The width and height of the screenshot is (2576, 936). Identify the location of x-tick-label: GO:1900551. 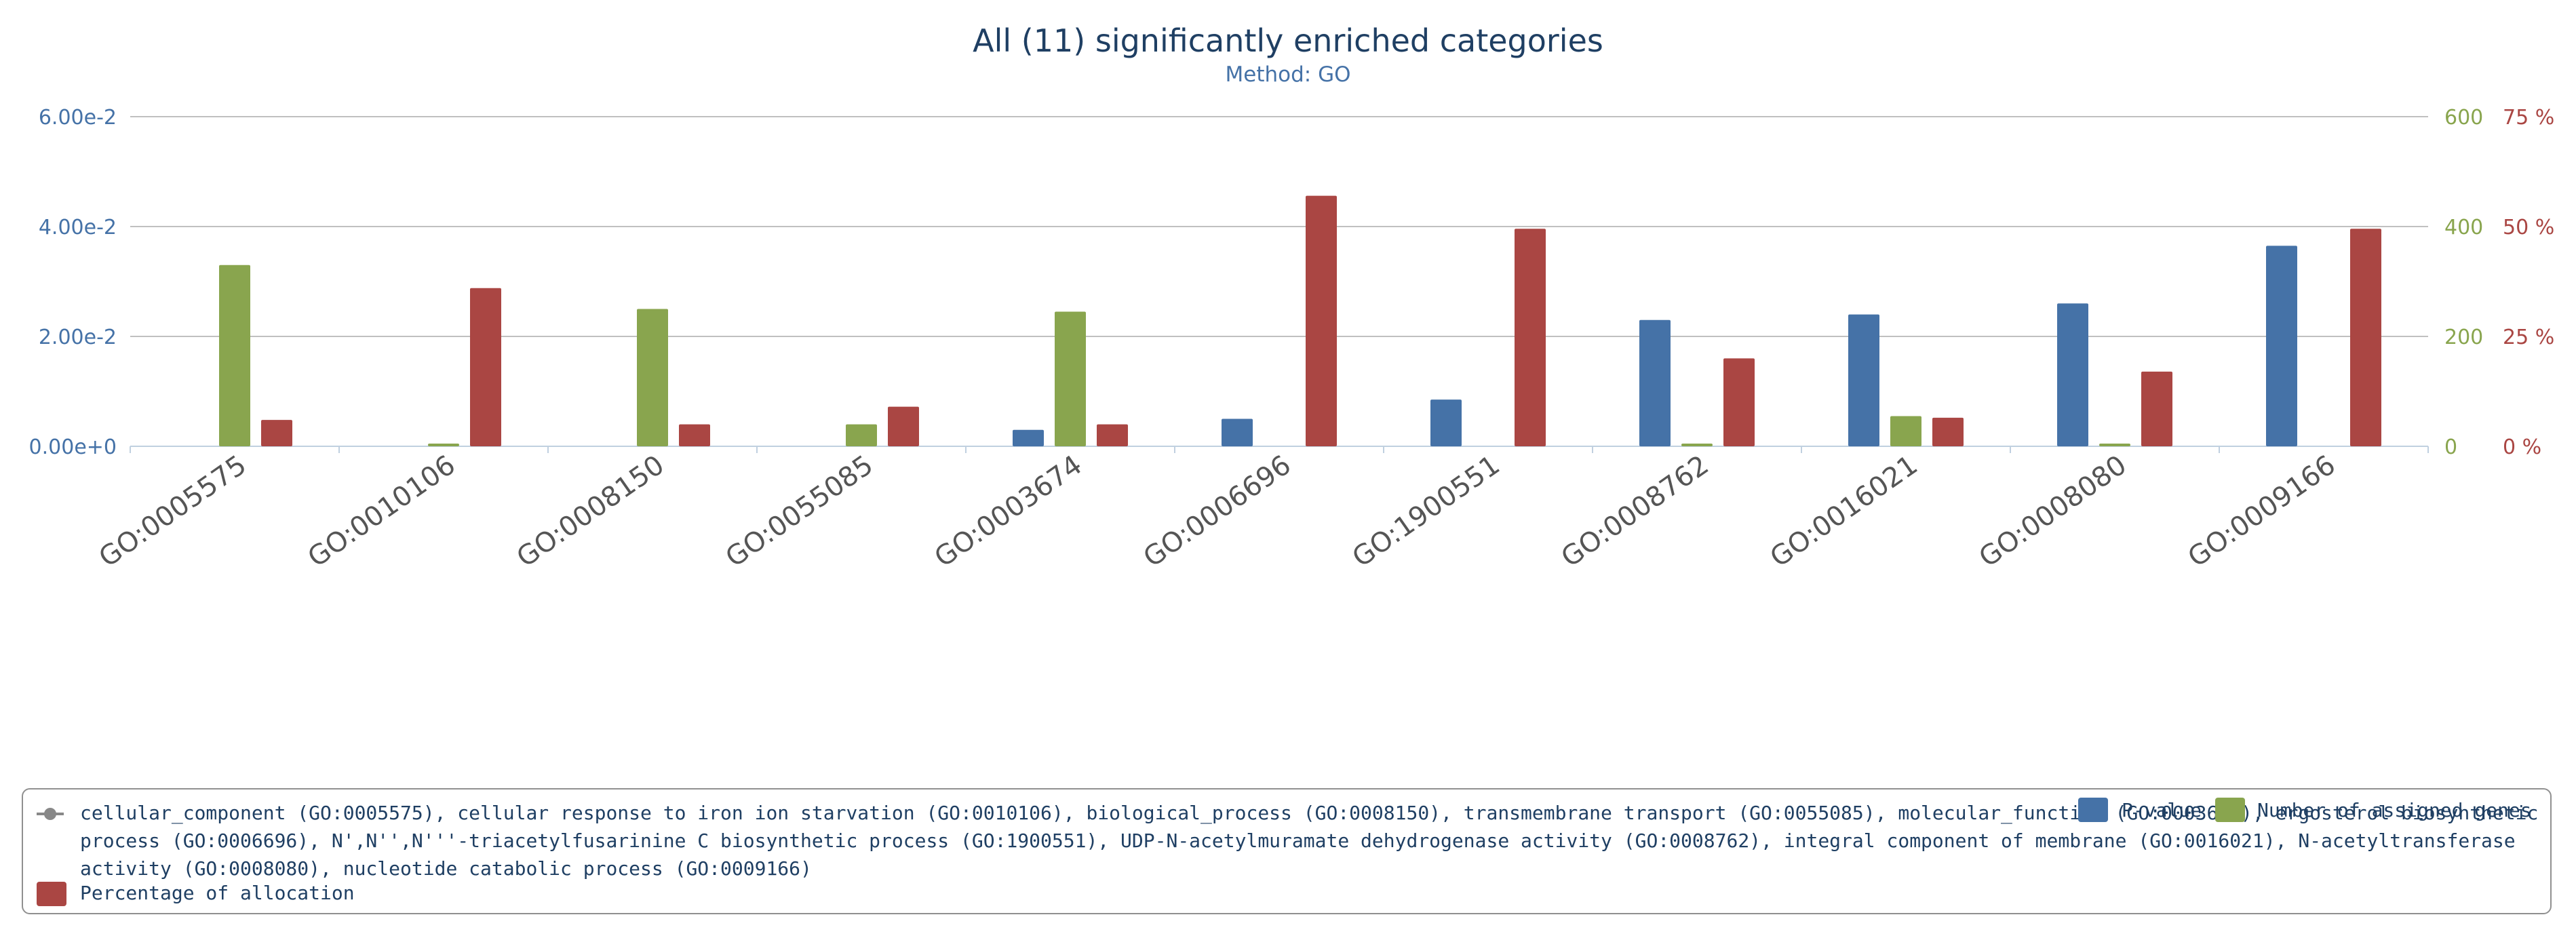
(1426, 512).